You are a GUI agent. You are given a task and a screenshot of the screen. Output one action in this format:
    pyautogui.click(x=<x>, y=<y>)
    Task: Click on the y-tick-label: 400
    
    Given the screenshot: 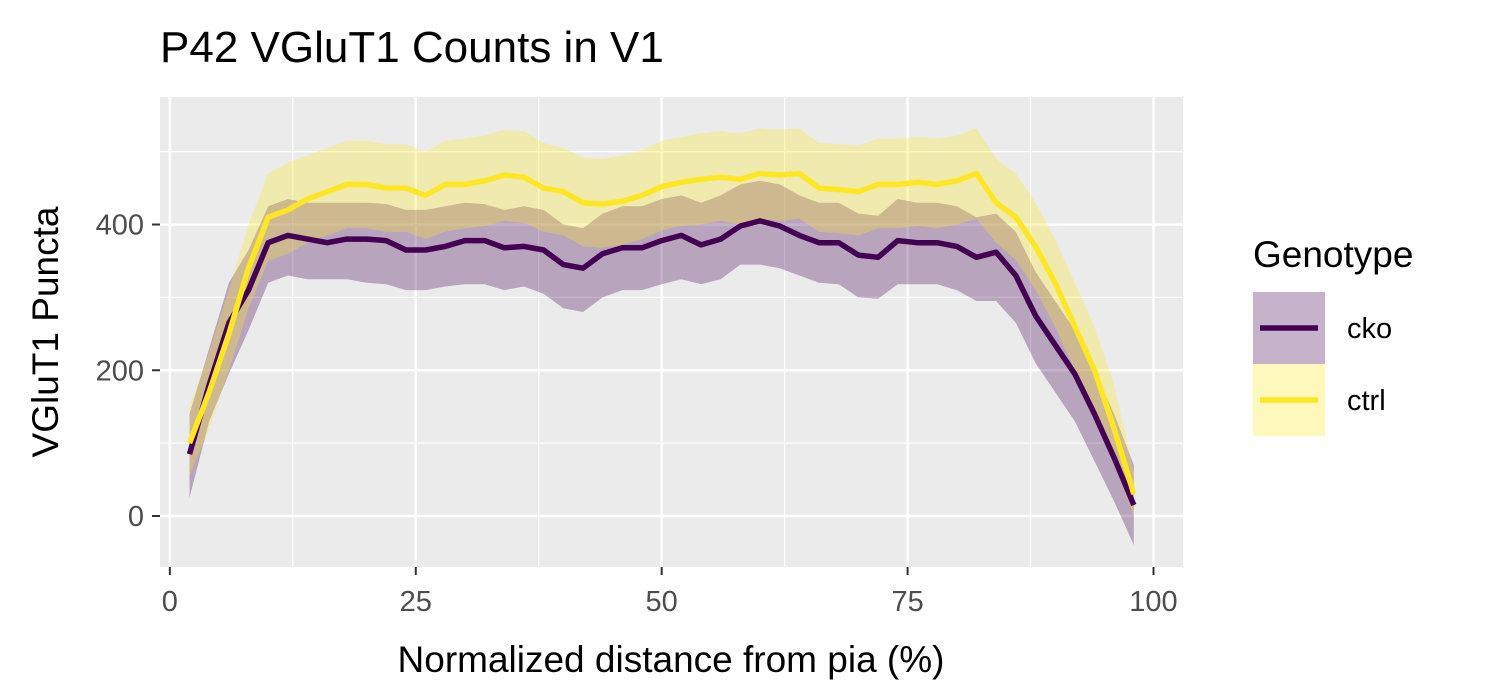 What is the action you would take?
    pyautogui.click(x=120, y=226)
    